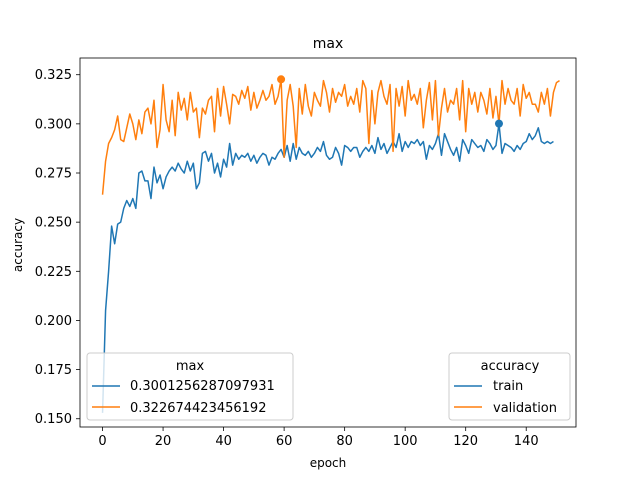  I want to click on x-tick-label: 120, so click(465, 441).